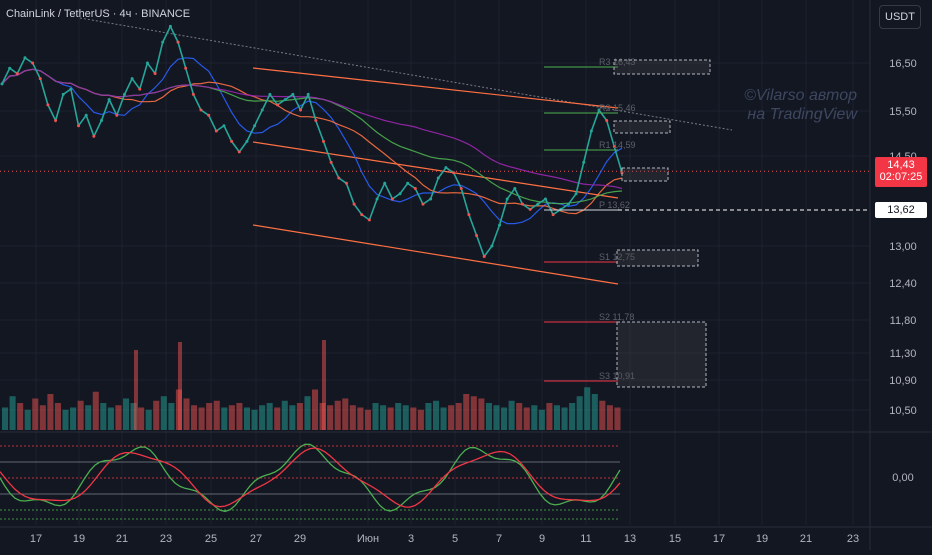 This screenshot has width=932, height=555. I want to click on symbol-title: ChainLink / TetherUS · 4ч · BINANCE, so click(98, 14).